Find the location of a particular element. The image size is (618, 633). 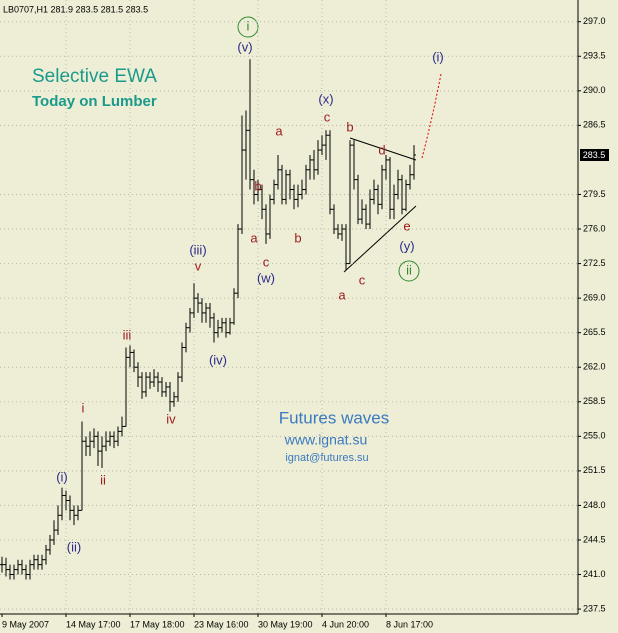

y-tick-label: 272.5 is located at coordinates (594, 263).